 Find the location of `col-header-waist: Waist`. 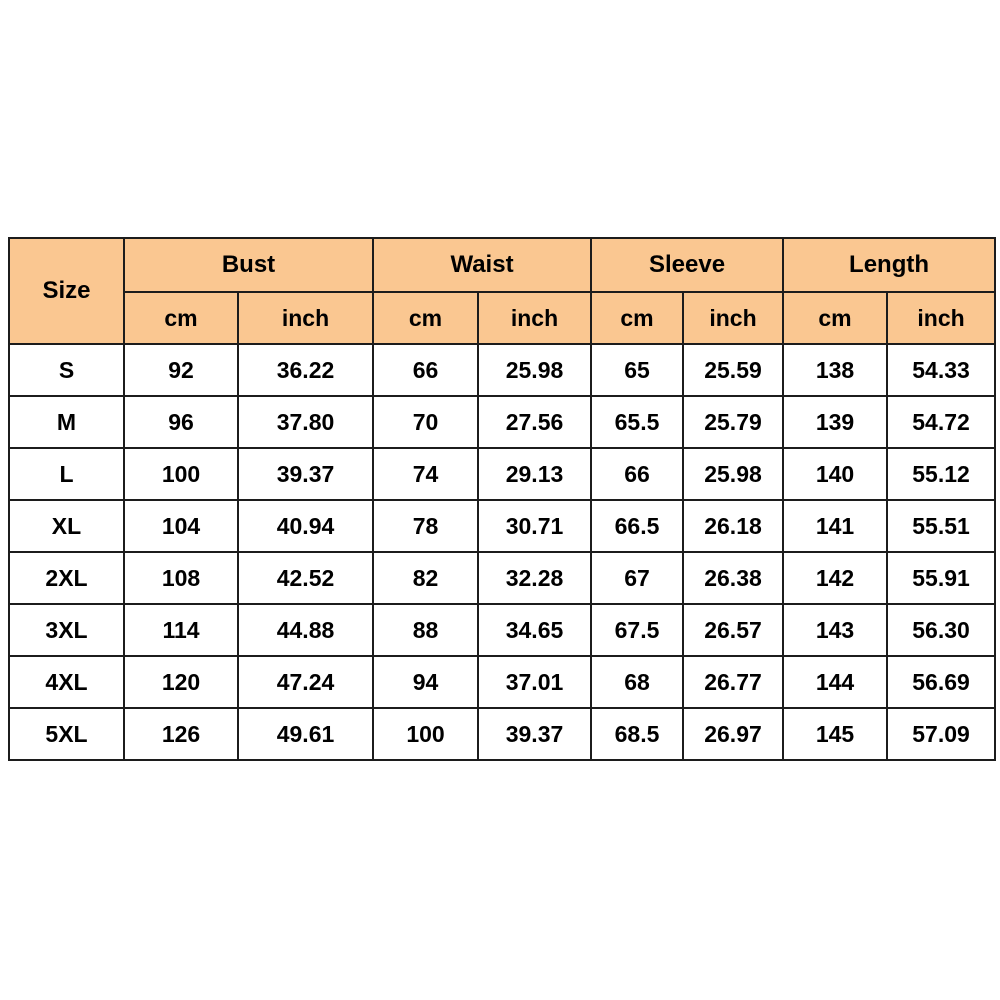

col-header-waist: Waist is located at coordinates (482, 265).